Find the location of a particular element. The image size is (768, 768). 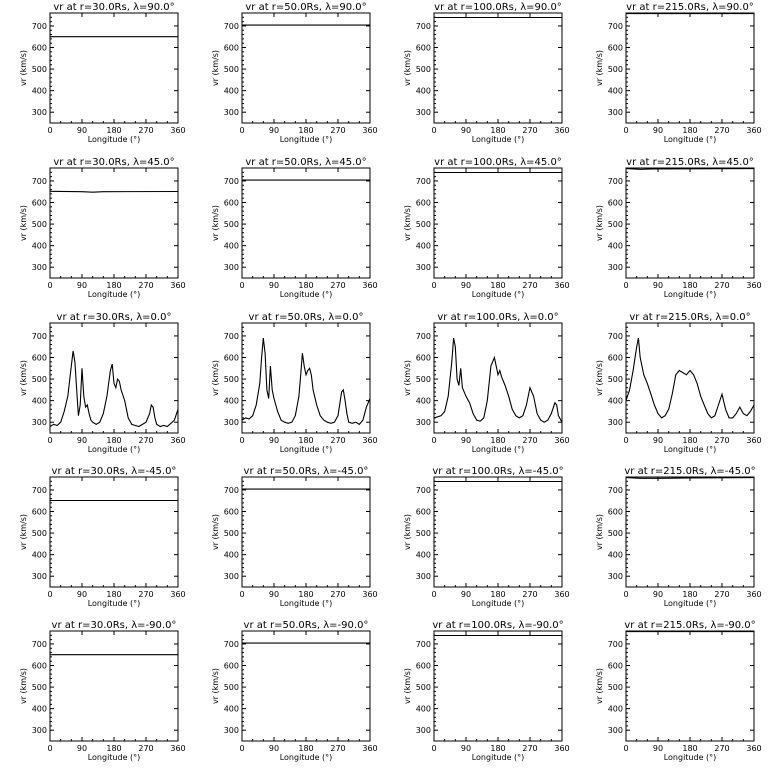

panel-title: vr at r=100.0Rs, λ=45.0° is located at coordinates (498, 162).